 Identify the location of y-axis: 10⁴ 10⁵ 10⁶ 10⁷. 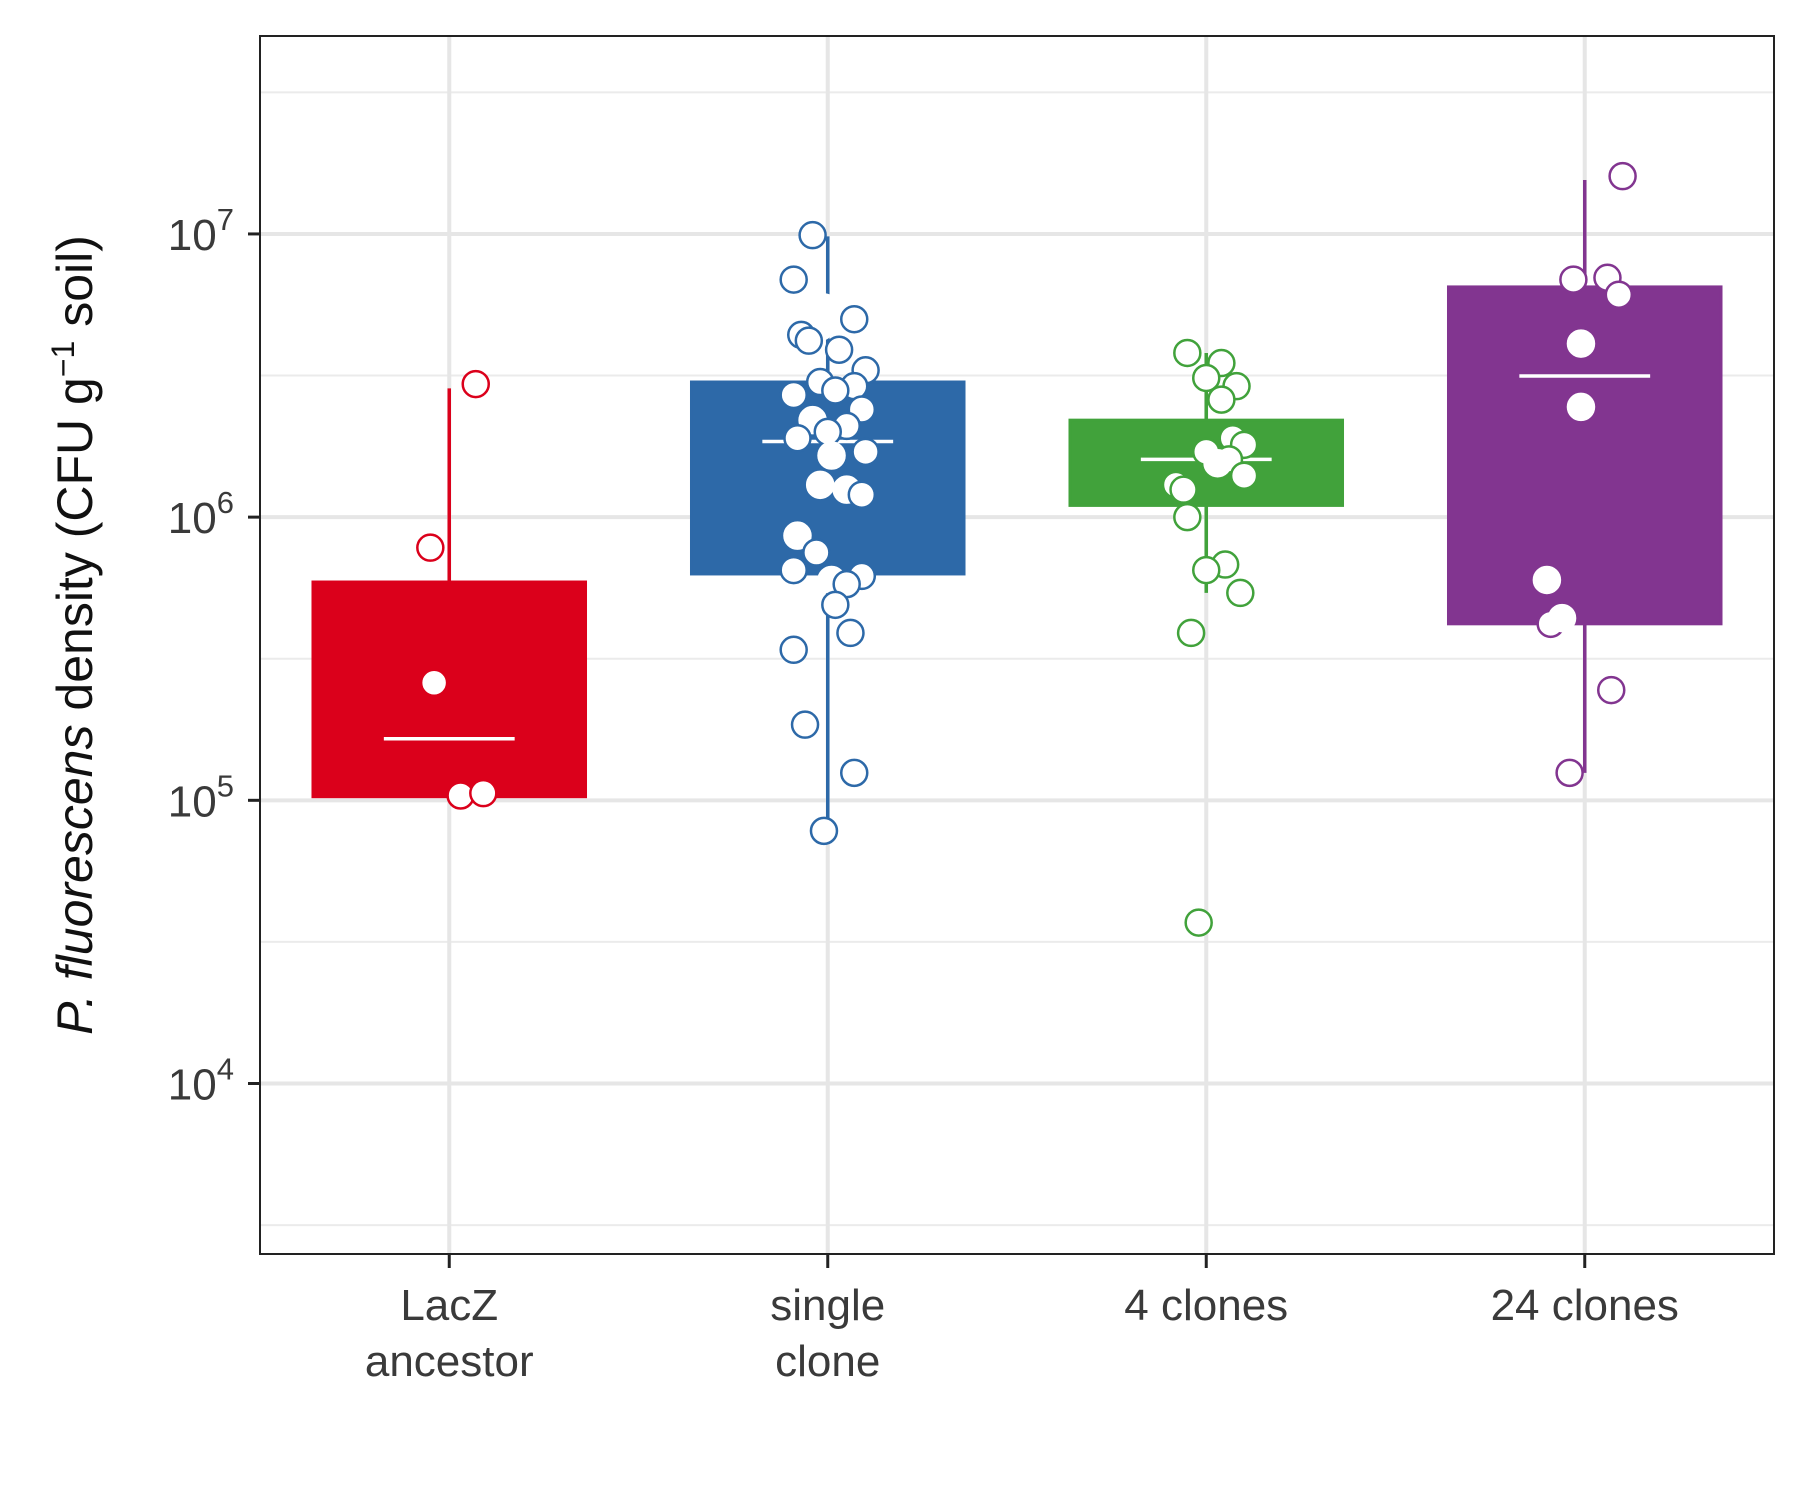
(214, 656).